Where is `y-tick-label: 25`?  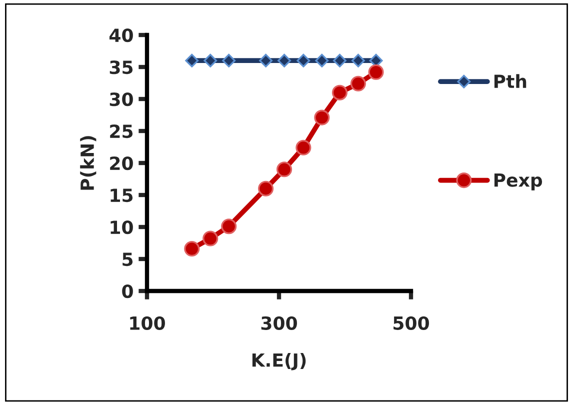 y-tick-label: 25 is located at coordinates (121, 131).